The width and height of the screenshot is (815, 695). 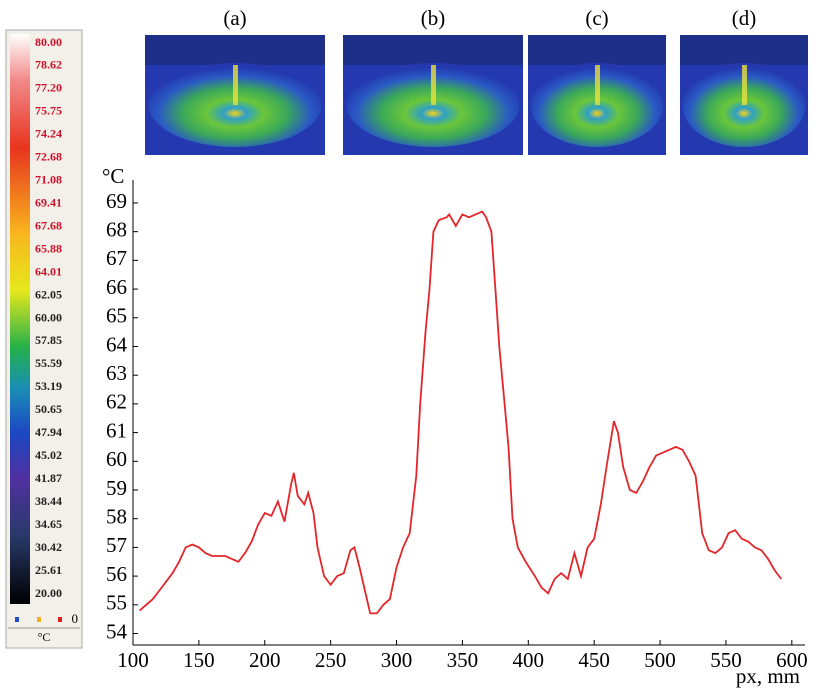 What do you see at coordinates (768, 676) in the screenshot?
I see `x-axis-label: px, mm` at bounding box center [768, 676].